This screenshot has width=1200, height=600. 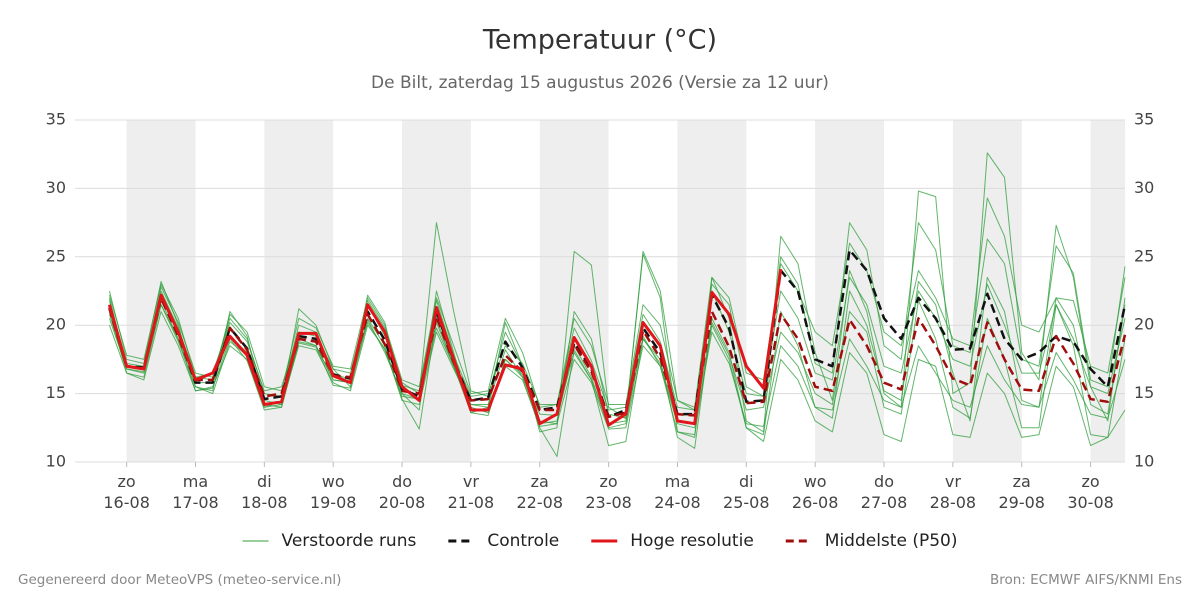 What do you see at coordinates (599, 40) in the screenshot?
I see `chart-title: Temperatuur (°C)` at bounding box center [599, 40].